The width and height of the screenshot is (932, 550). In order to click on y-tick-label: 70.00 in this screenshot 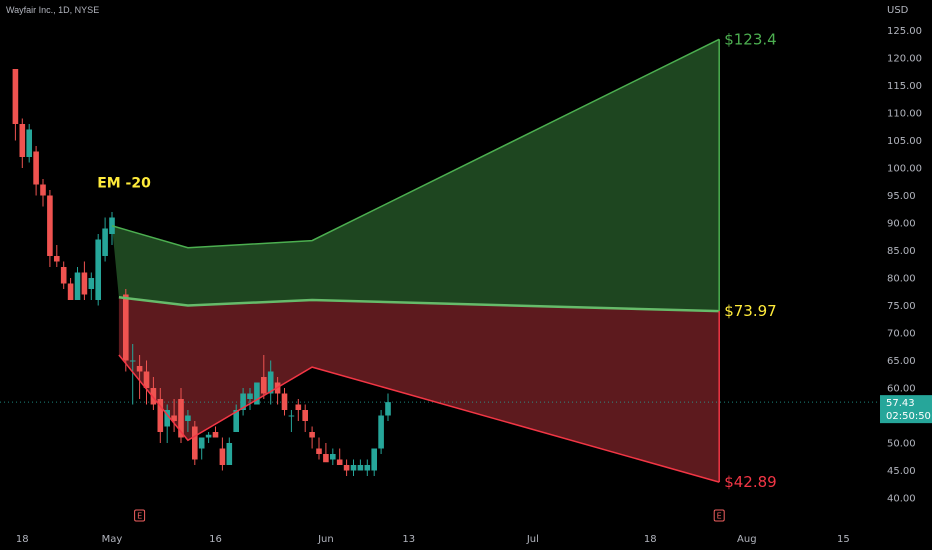, I will do `click(901, 334)`.